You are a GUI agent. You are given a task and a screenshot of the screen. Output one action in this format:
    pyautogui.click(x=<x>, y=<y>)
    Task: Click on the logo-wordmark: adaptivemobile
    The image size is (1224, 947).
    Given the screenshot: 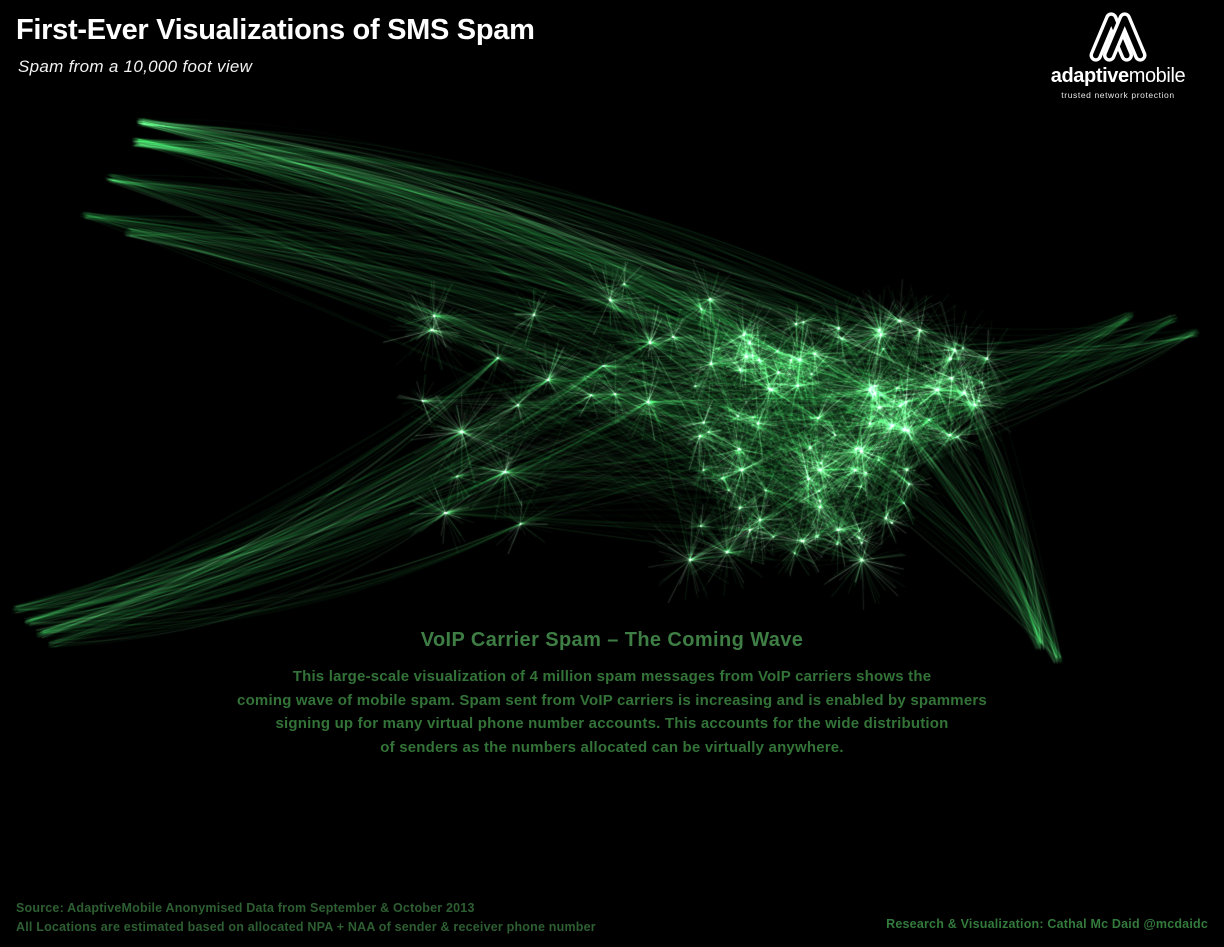 What is the action you would take?
    pyautogui.click(x=1118, y=76)
    